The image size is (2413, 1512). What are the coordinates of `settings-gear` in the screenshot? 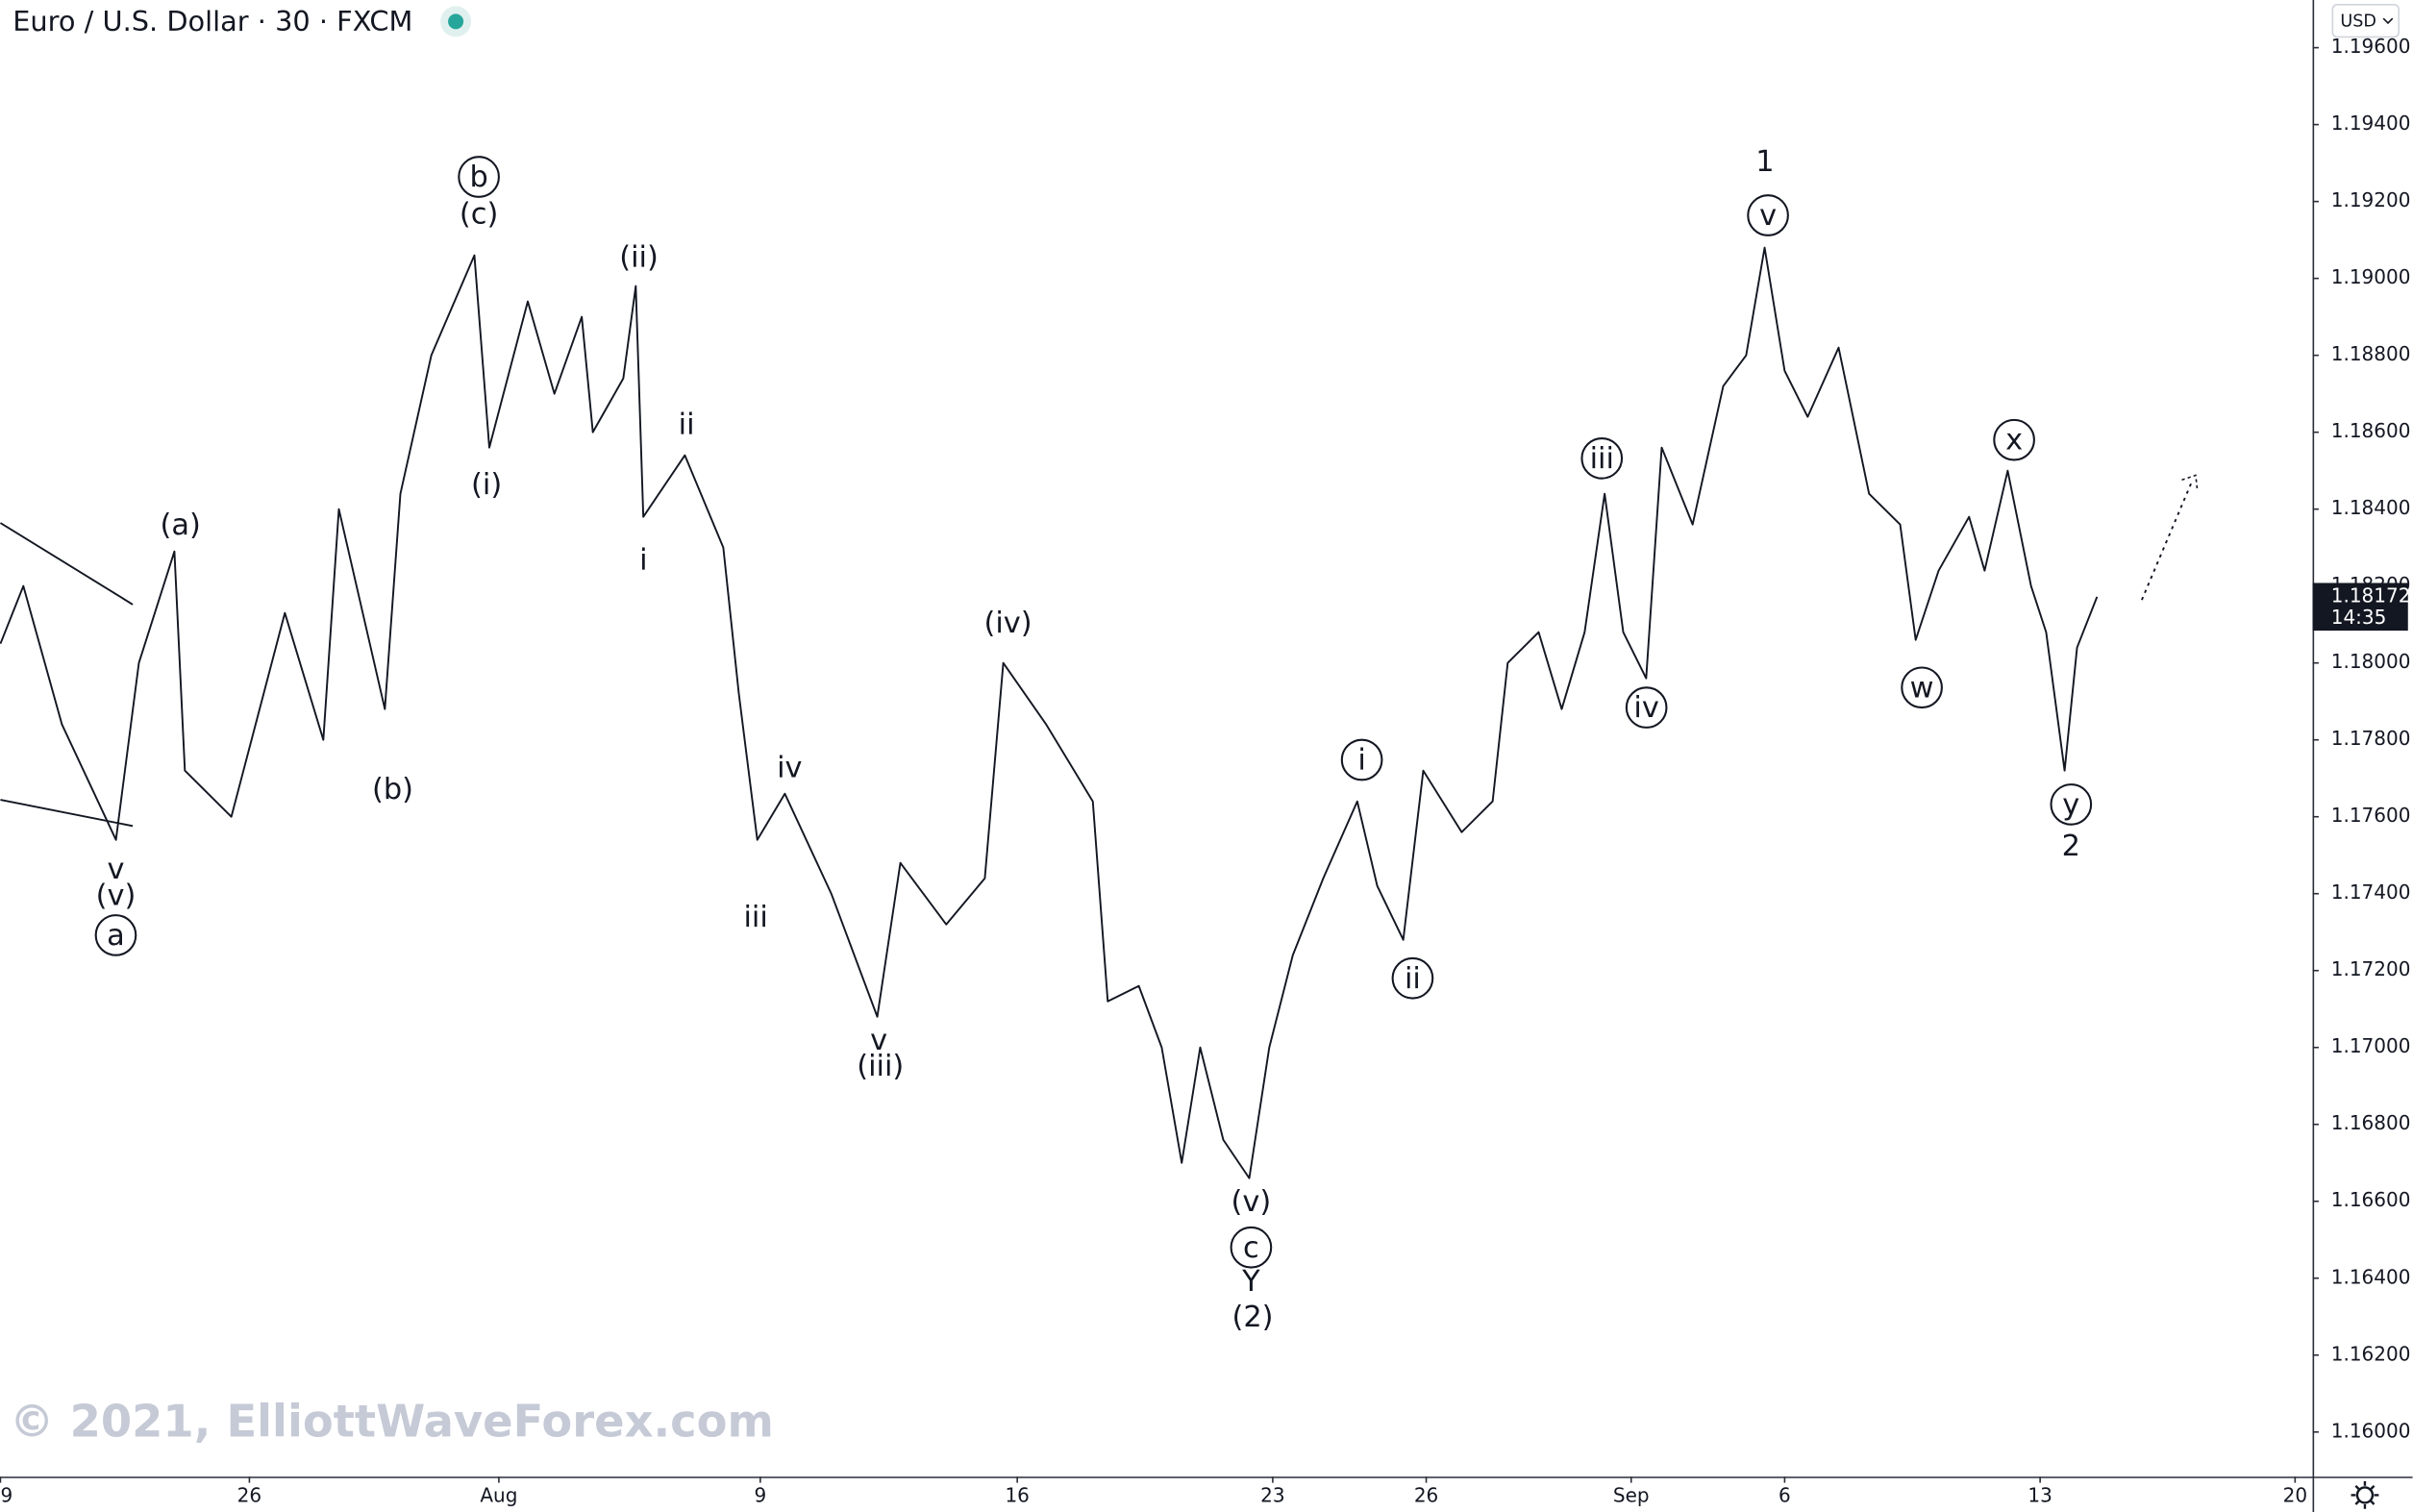 It's located at (2365, 1494).